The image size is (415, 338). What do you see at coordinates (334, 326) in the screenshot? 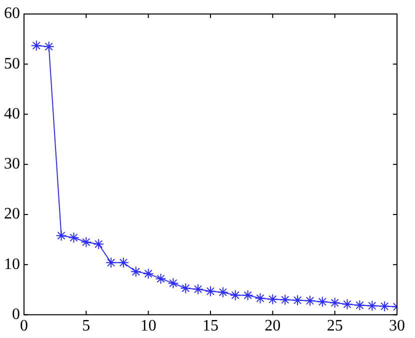
I see `x-tick-label: 25` at bounding box center [334, 326].